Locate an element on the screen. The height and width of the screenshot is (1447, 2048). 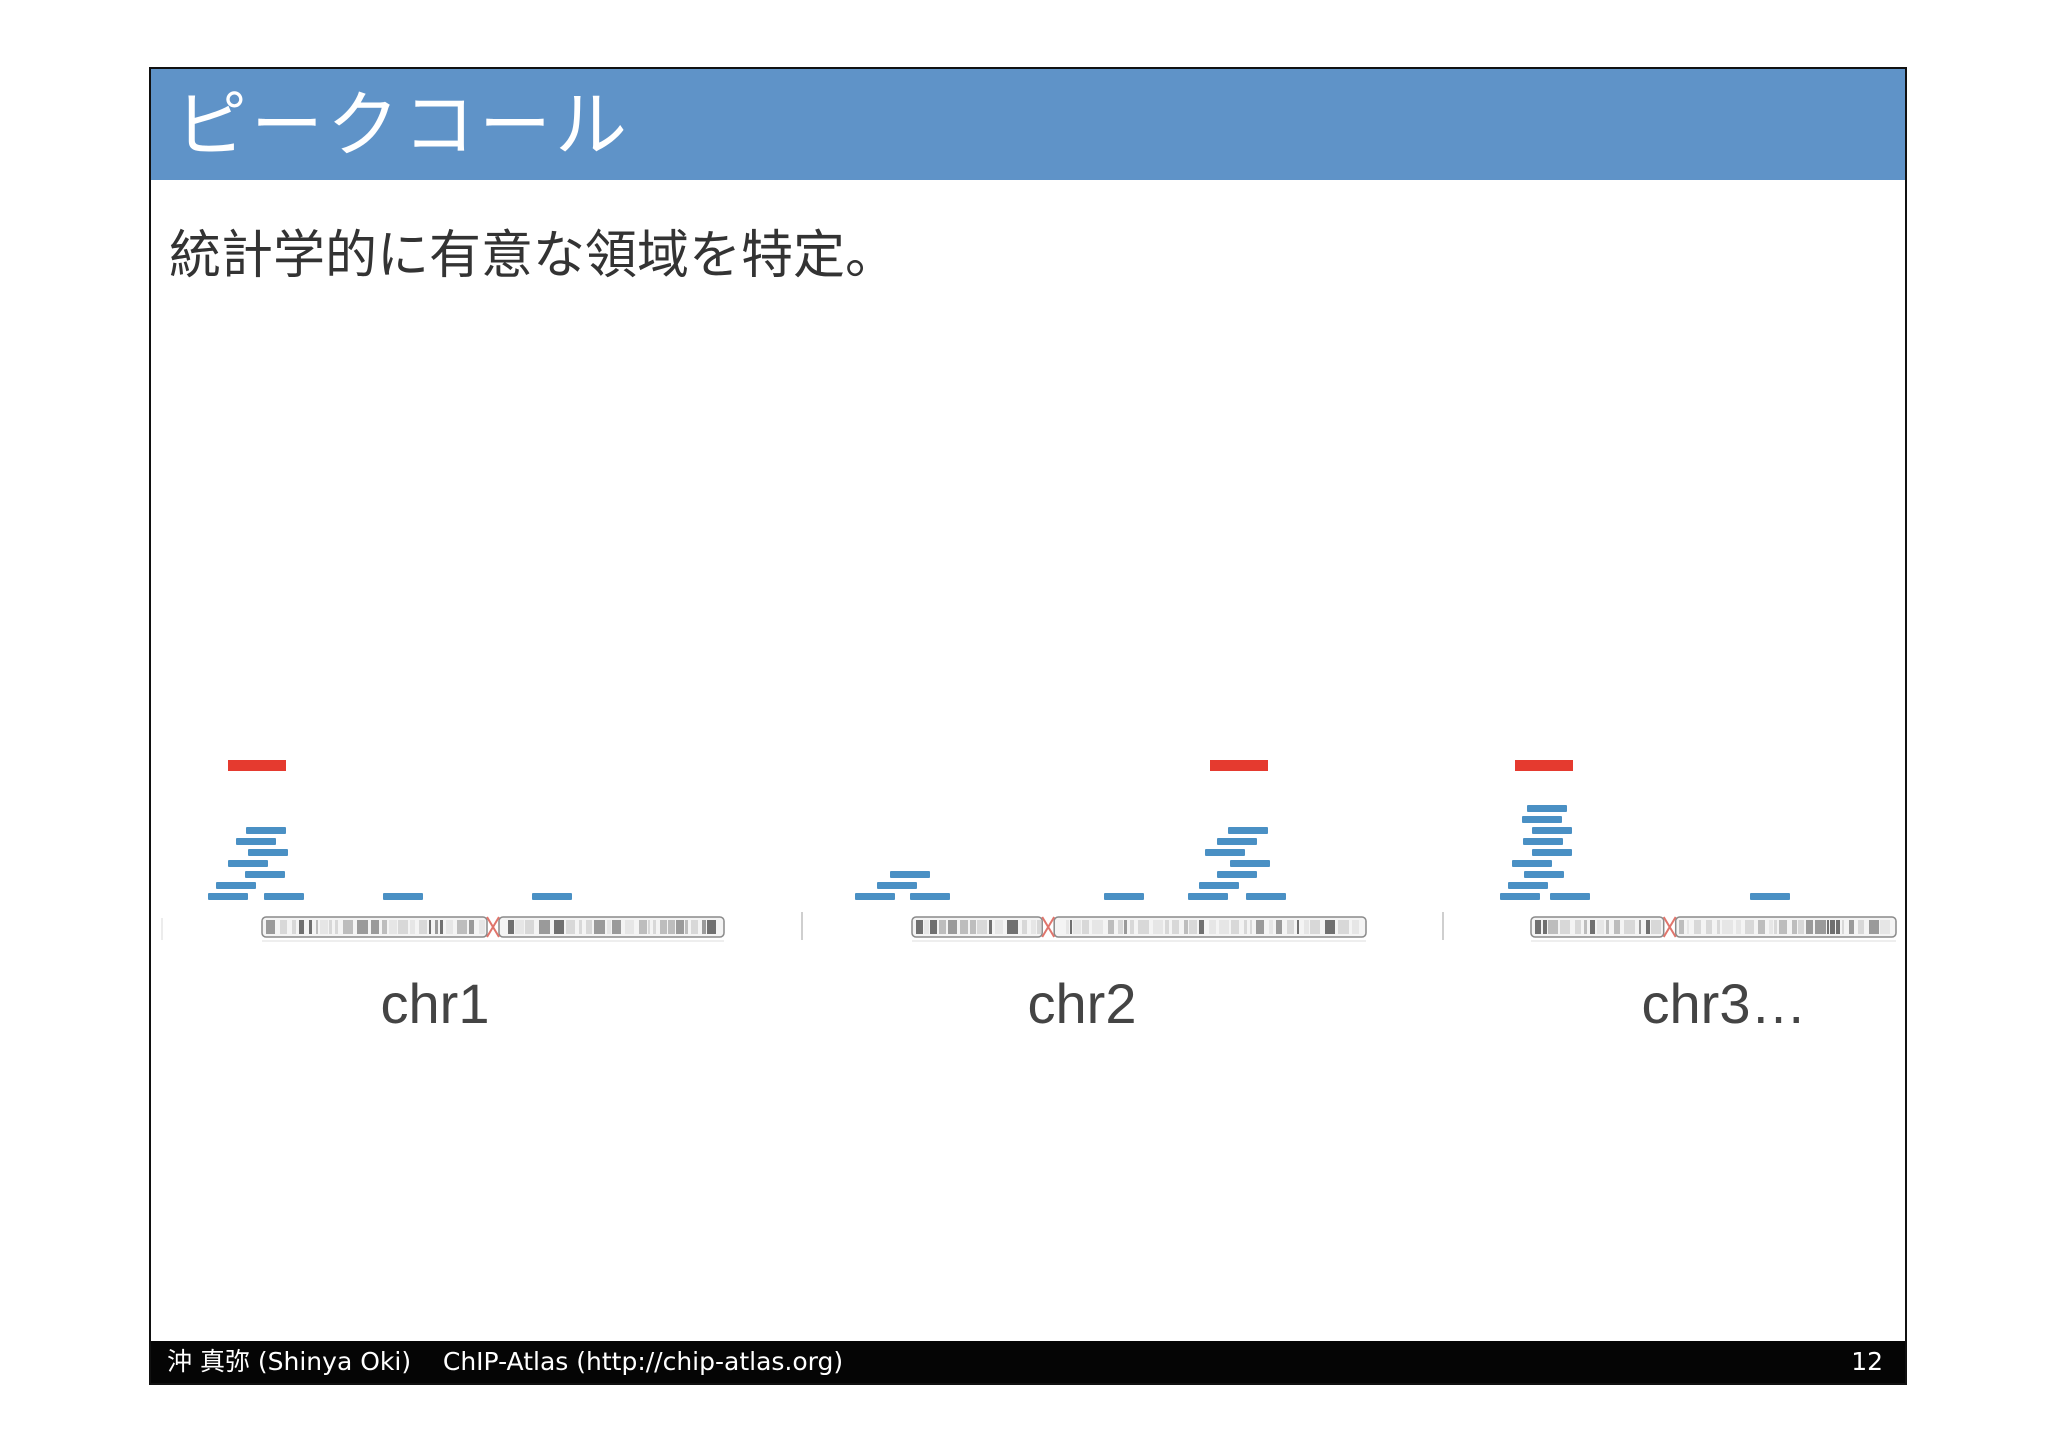
chromosome-label: chr1 is located at coordinates (435, 1003).